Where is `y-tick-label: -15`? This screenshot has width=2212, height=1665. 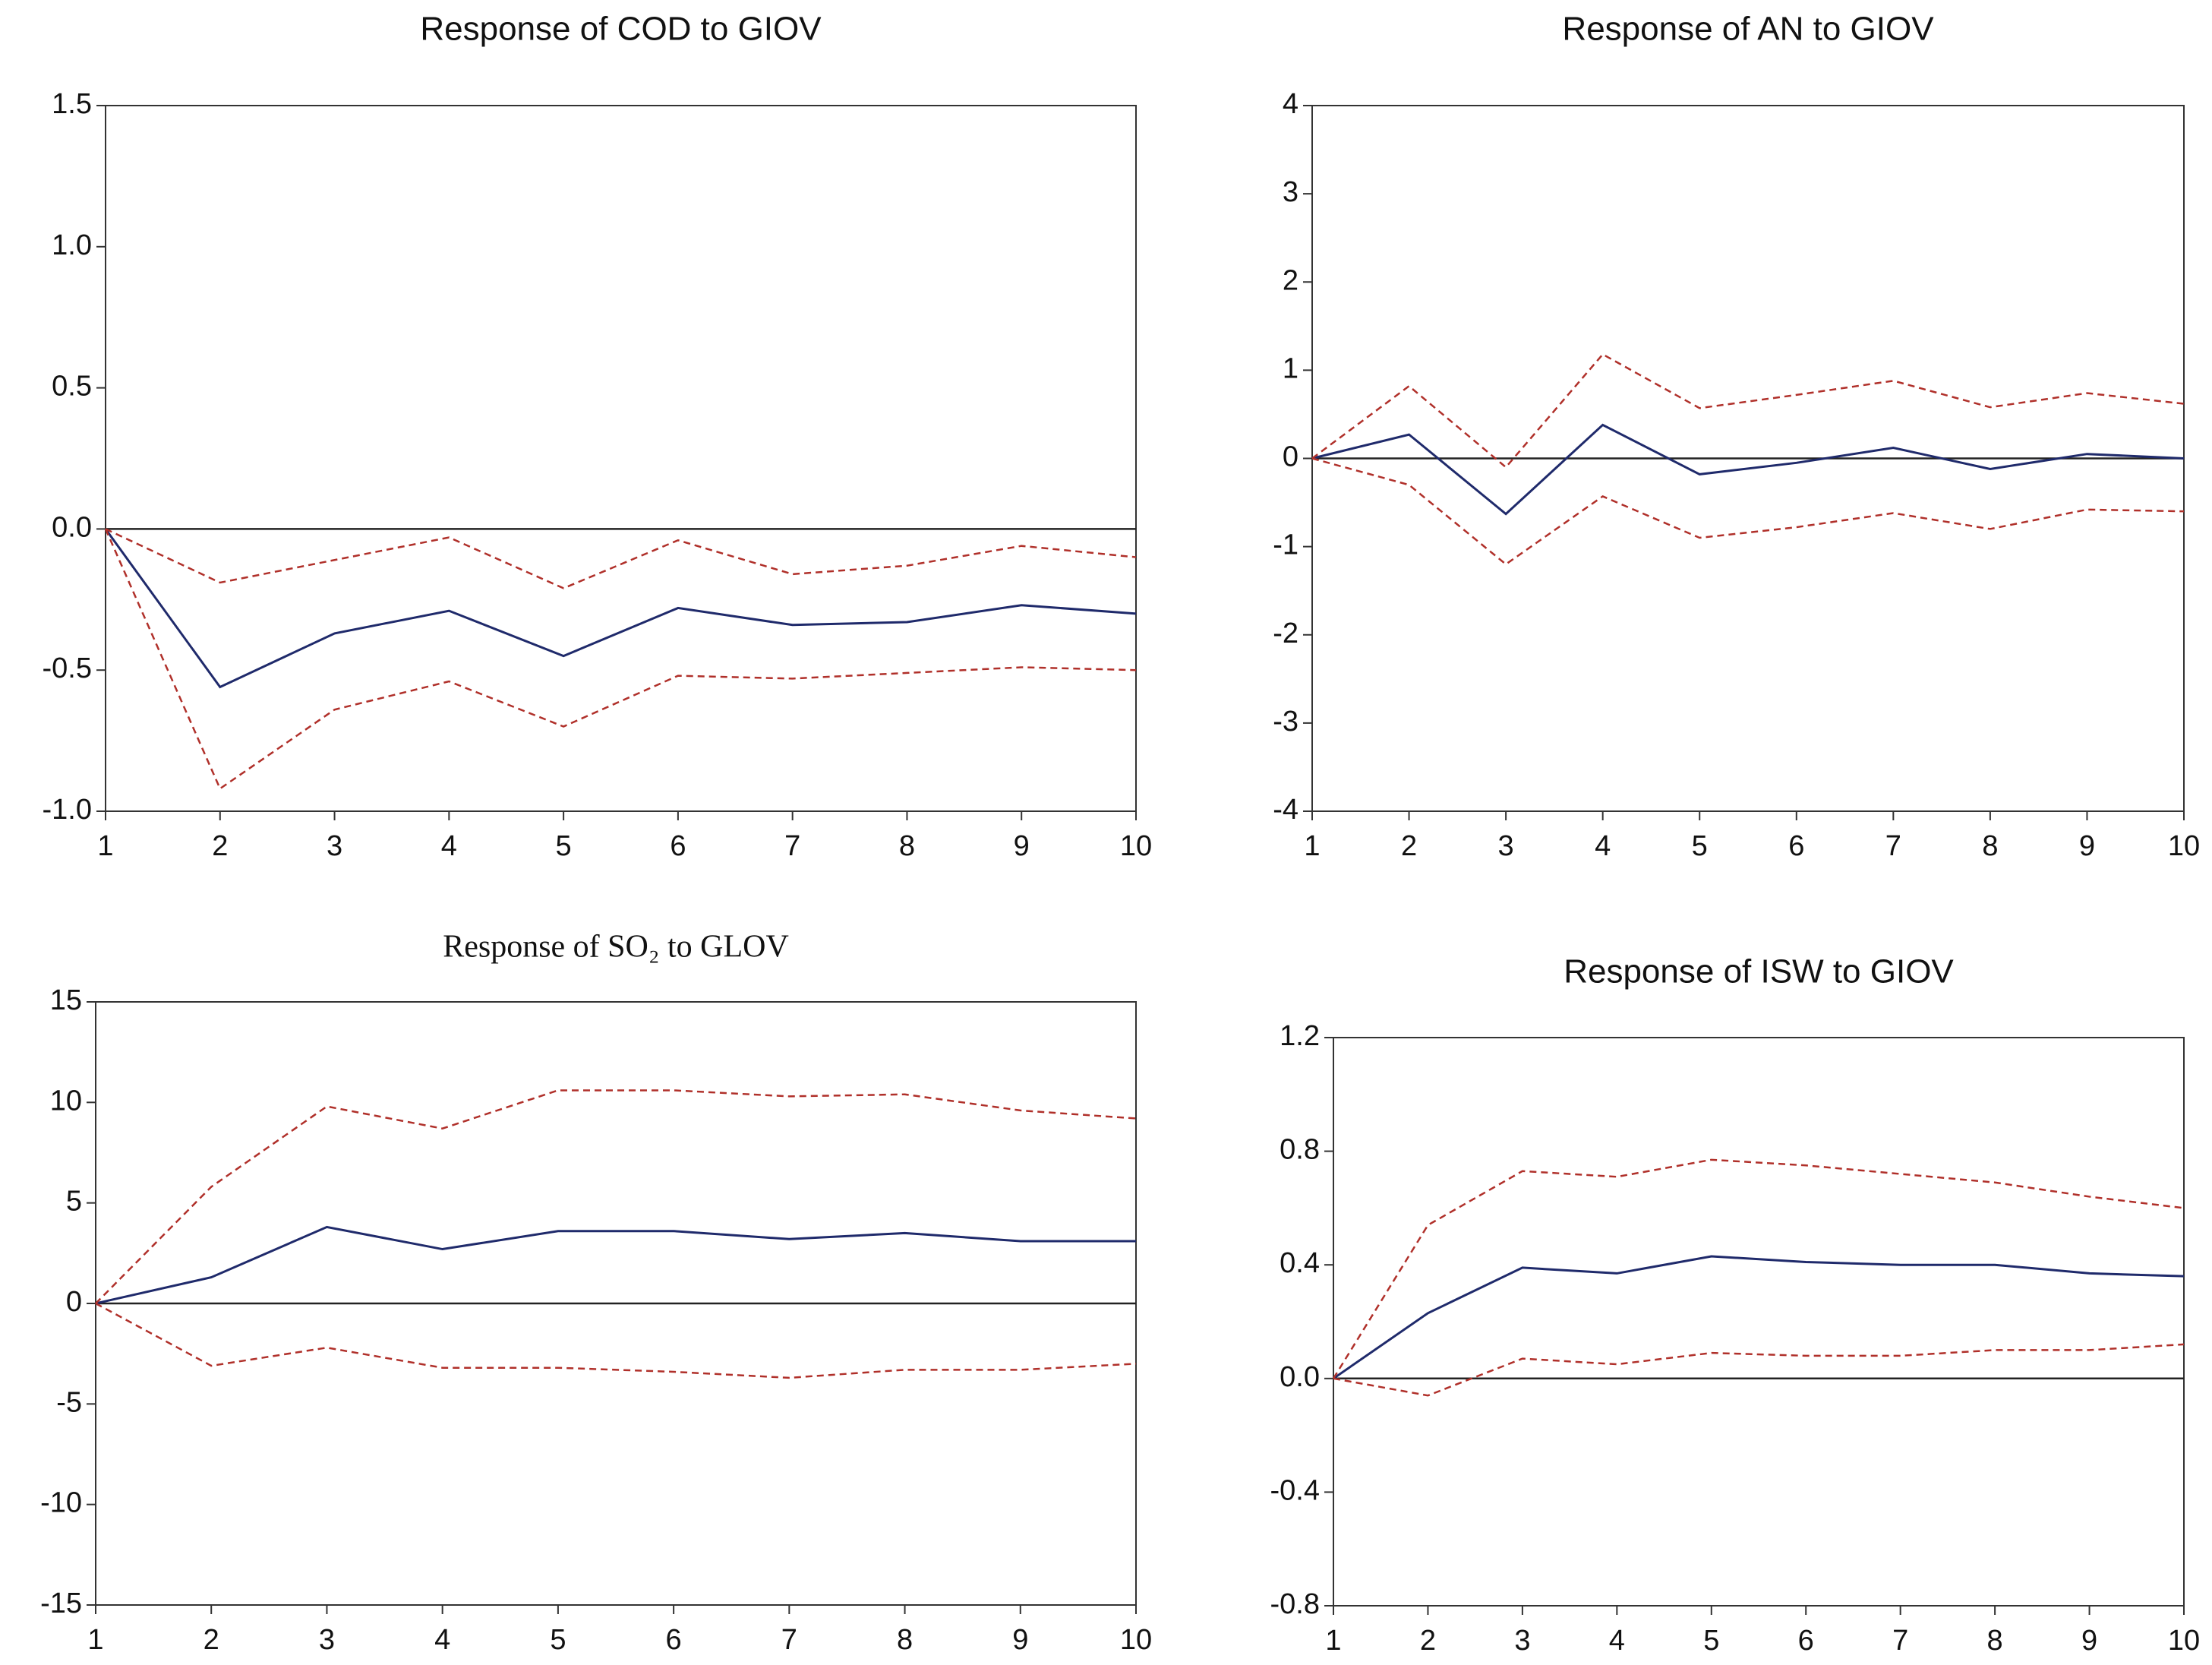
y-tick-label: -15 is located at coordinates (61, 1603).